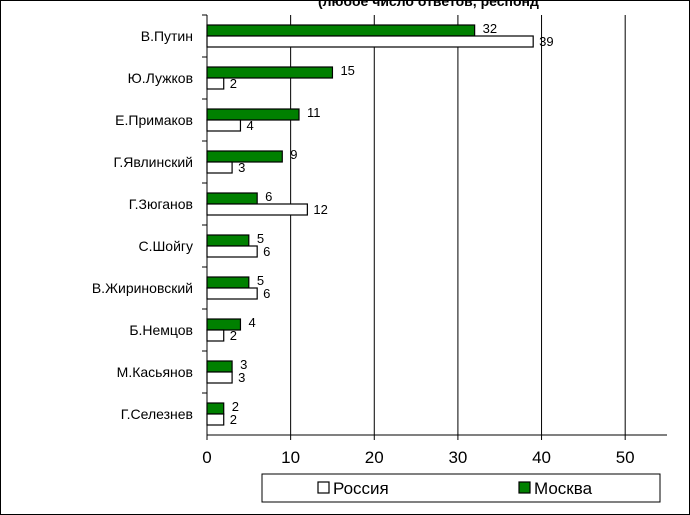 This screenshot has height=515, width=690. I want to click on x-tick-label: 40, so click(541, 457).